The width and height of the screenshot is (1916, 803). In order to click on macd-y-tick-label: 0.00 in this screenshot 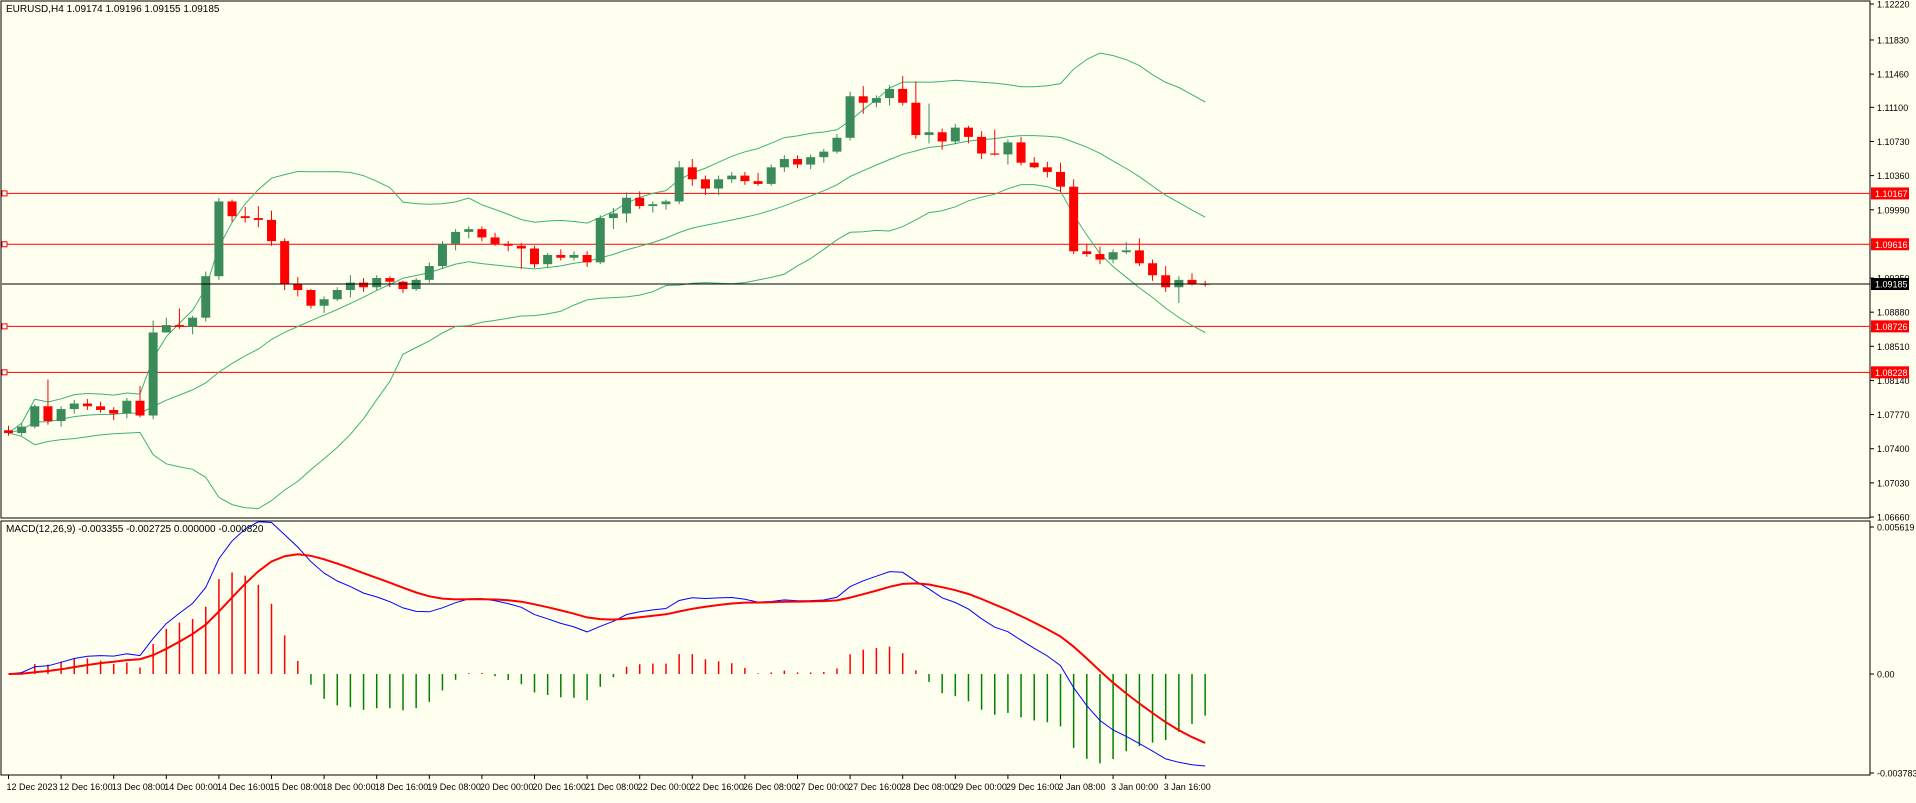, I will do `click(1886, 675)`.